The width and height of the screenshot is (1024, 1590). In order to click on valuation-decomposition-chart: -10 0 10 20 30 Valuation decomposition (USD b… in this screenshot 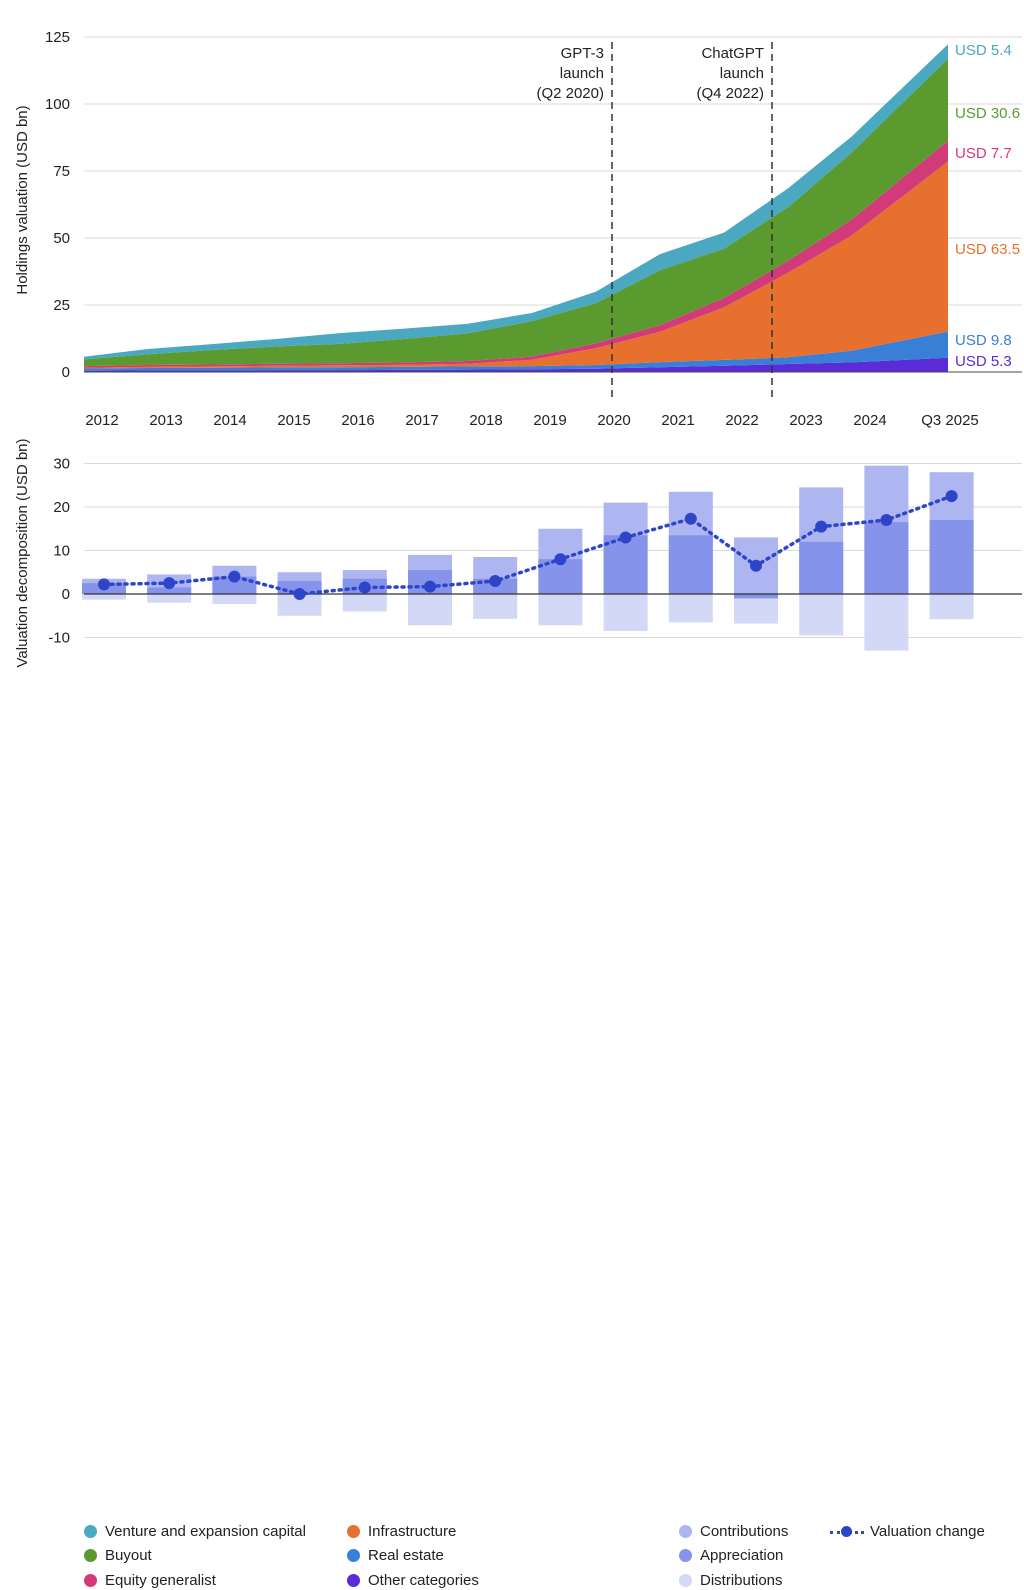, I will do `click(518, 553)`.